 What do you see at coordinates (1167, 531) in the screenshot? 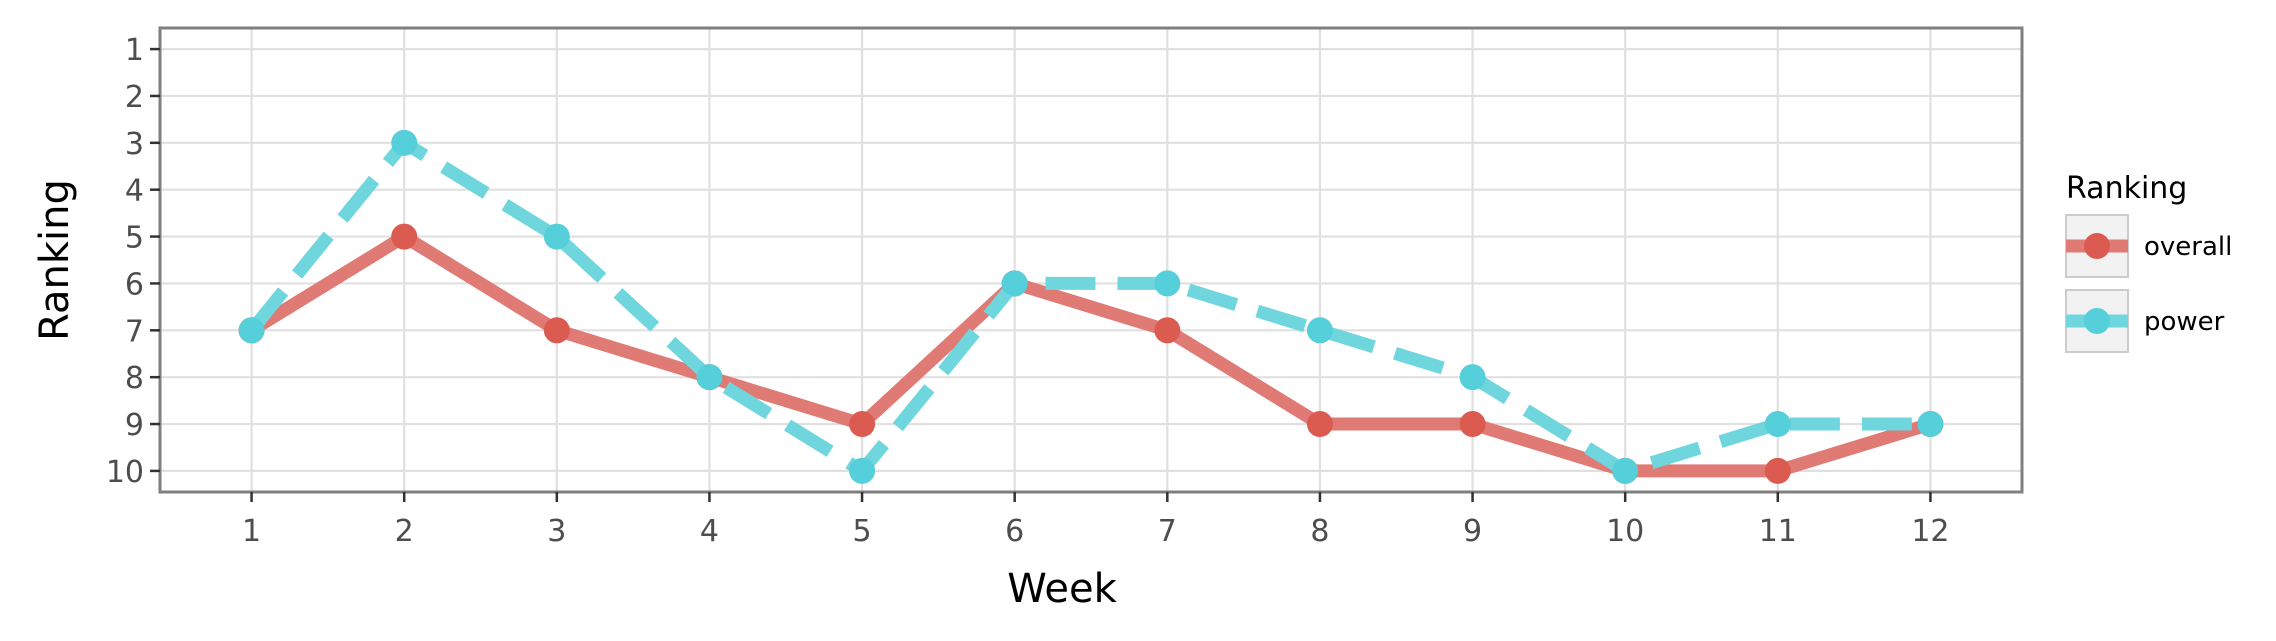
I see `x-tick-label: 7` at bounding box center [1167, 531].